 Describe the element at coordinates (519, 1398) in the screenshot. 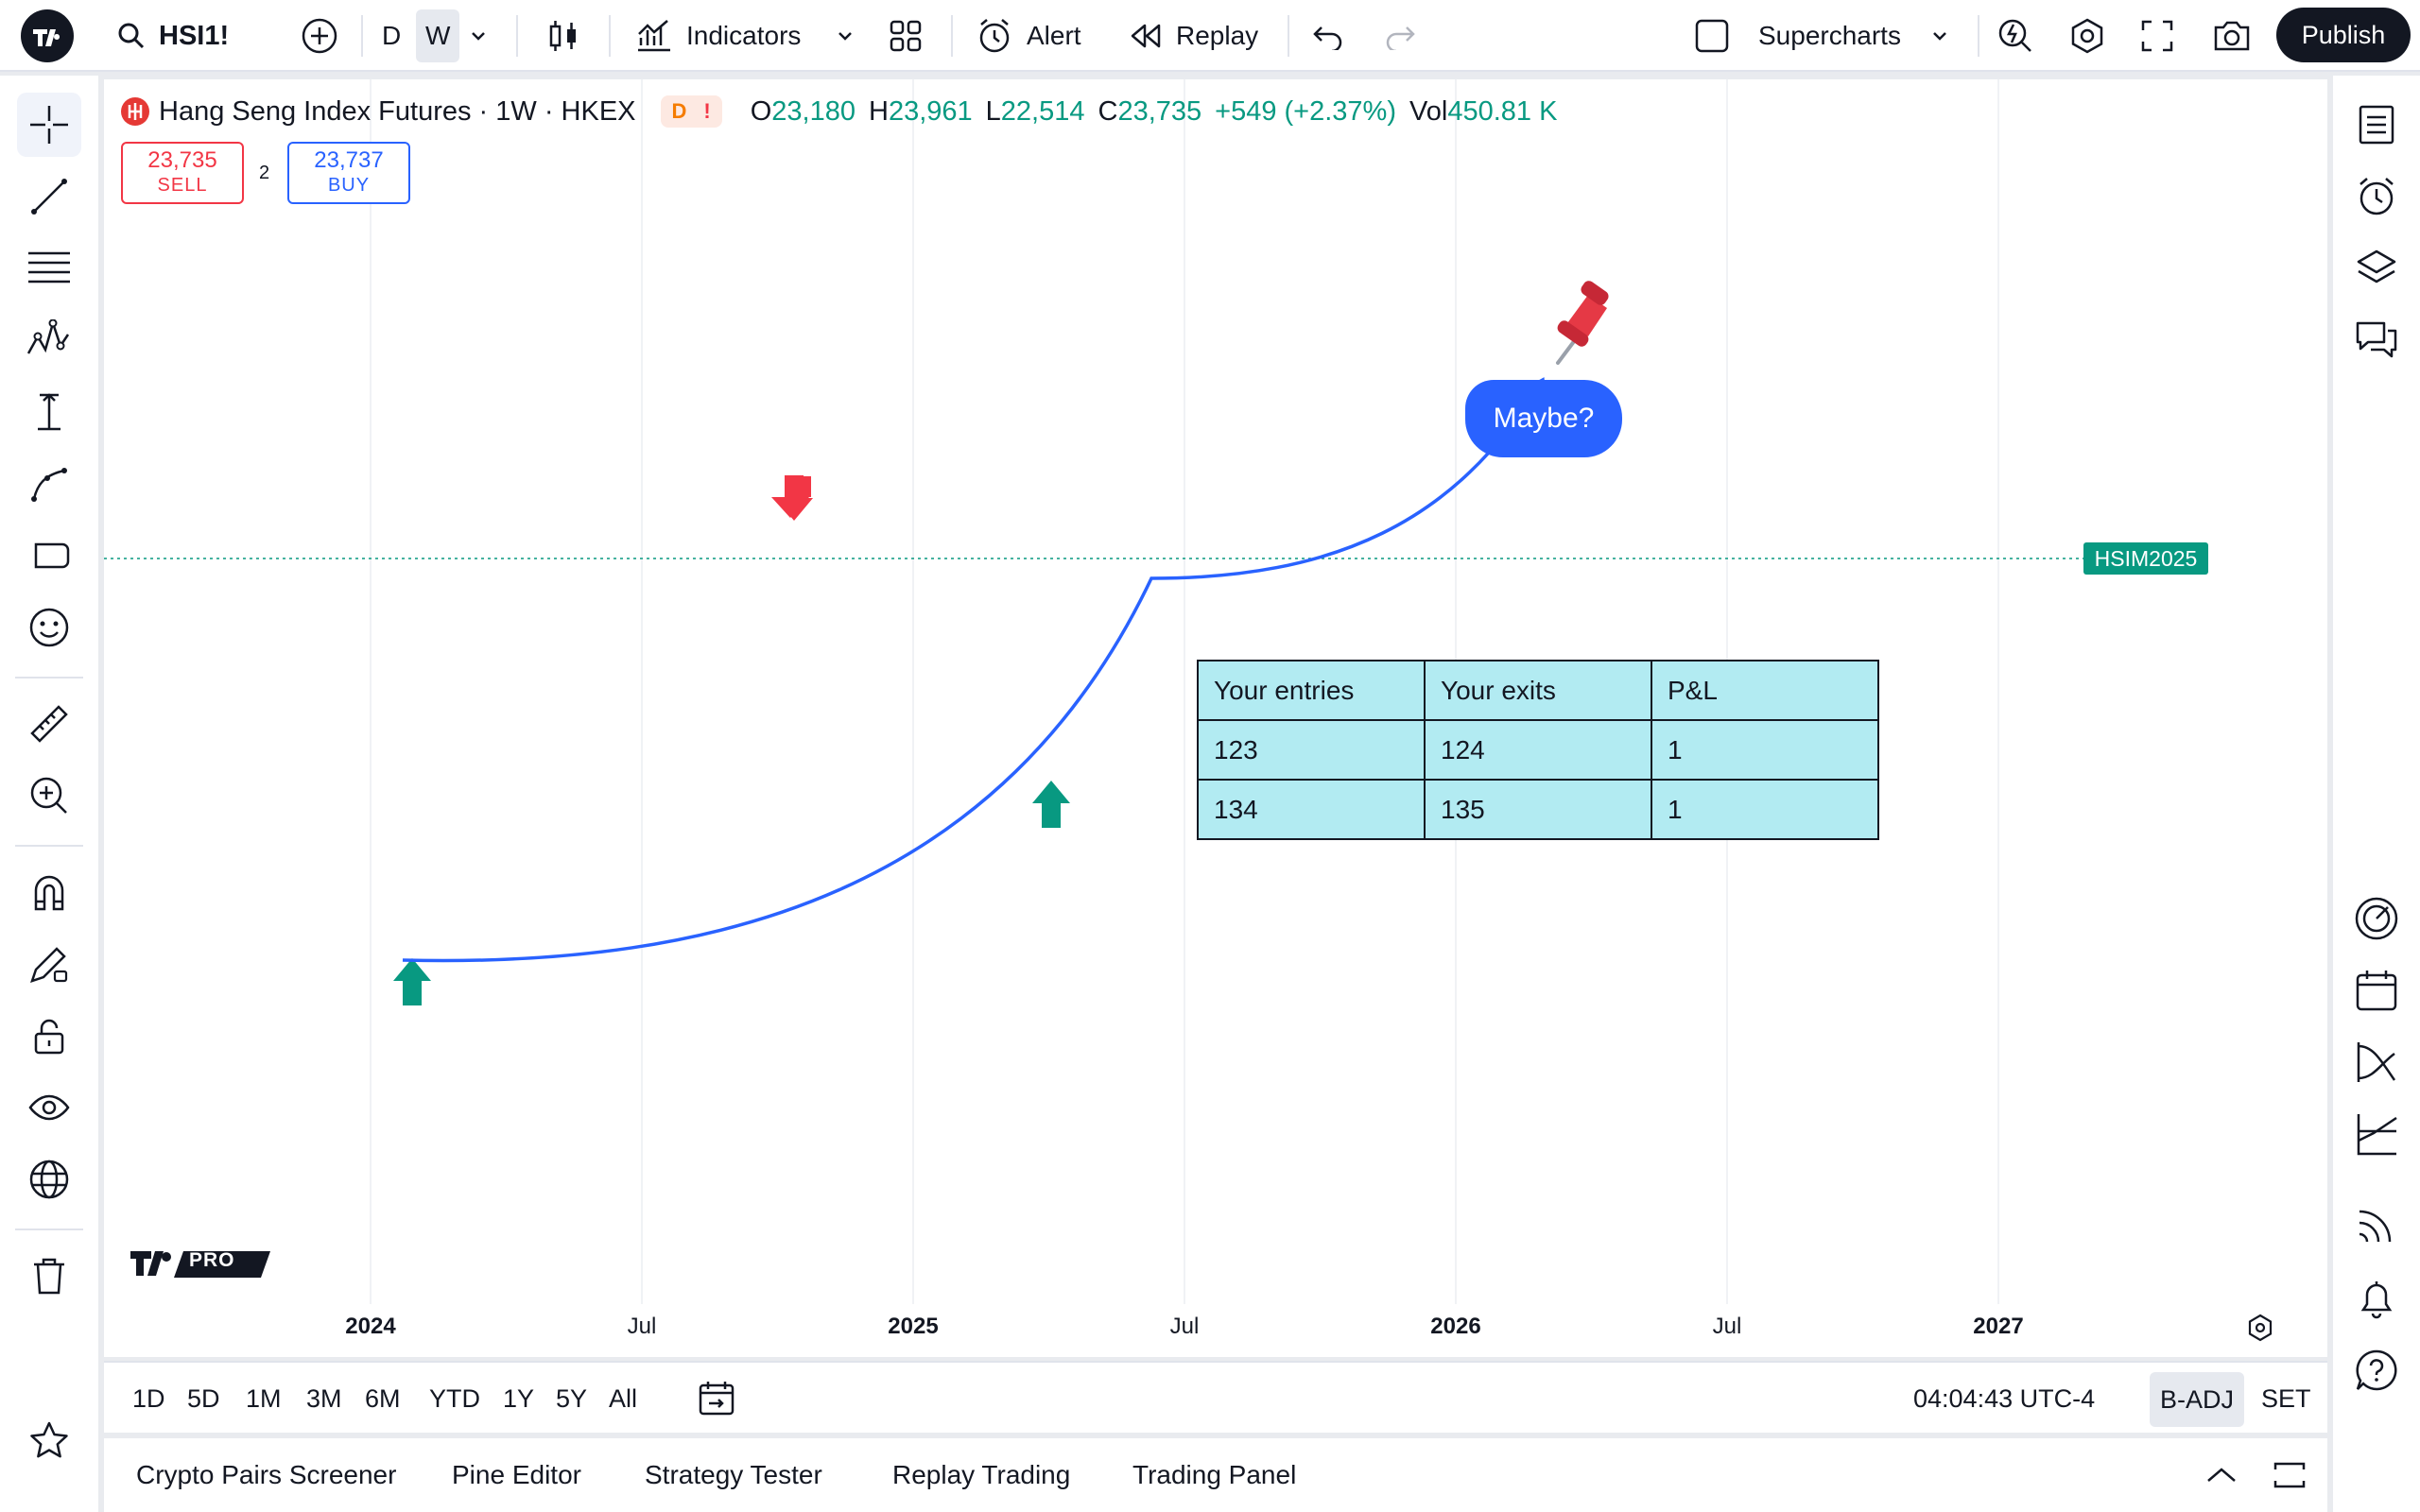

I see `range-button: 1Y` at that location.